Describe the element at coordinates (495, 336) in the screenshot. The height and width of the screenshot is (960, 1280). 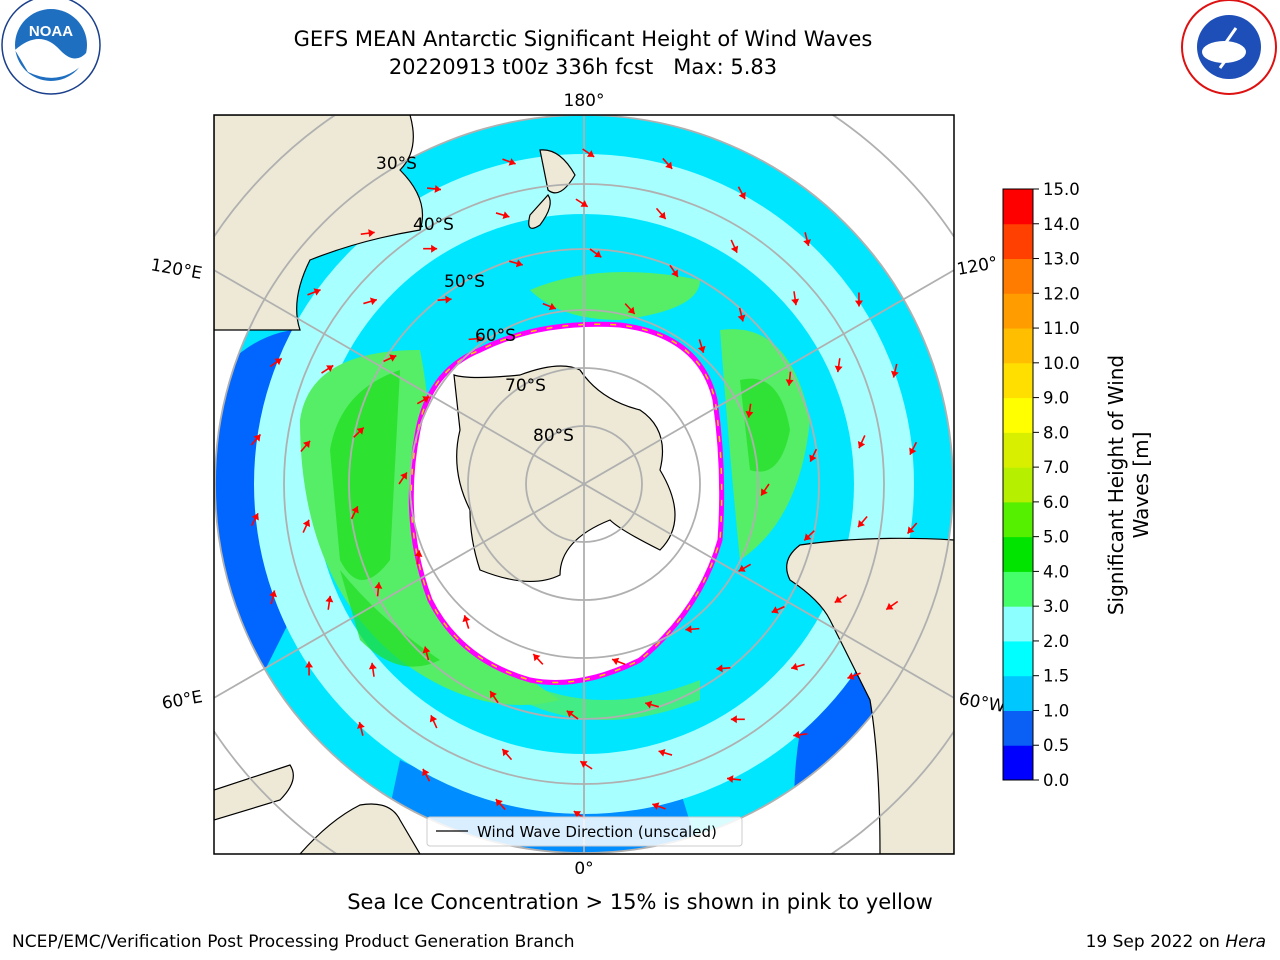
I see `lat-label-60s: 60°S` at that location.